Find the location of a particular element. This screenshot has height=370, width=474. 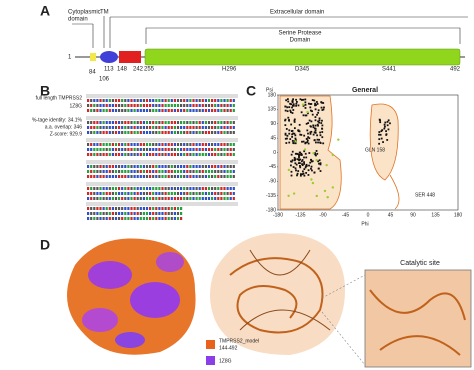

allowed-region is located at coordinates (394, 192).